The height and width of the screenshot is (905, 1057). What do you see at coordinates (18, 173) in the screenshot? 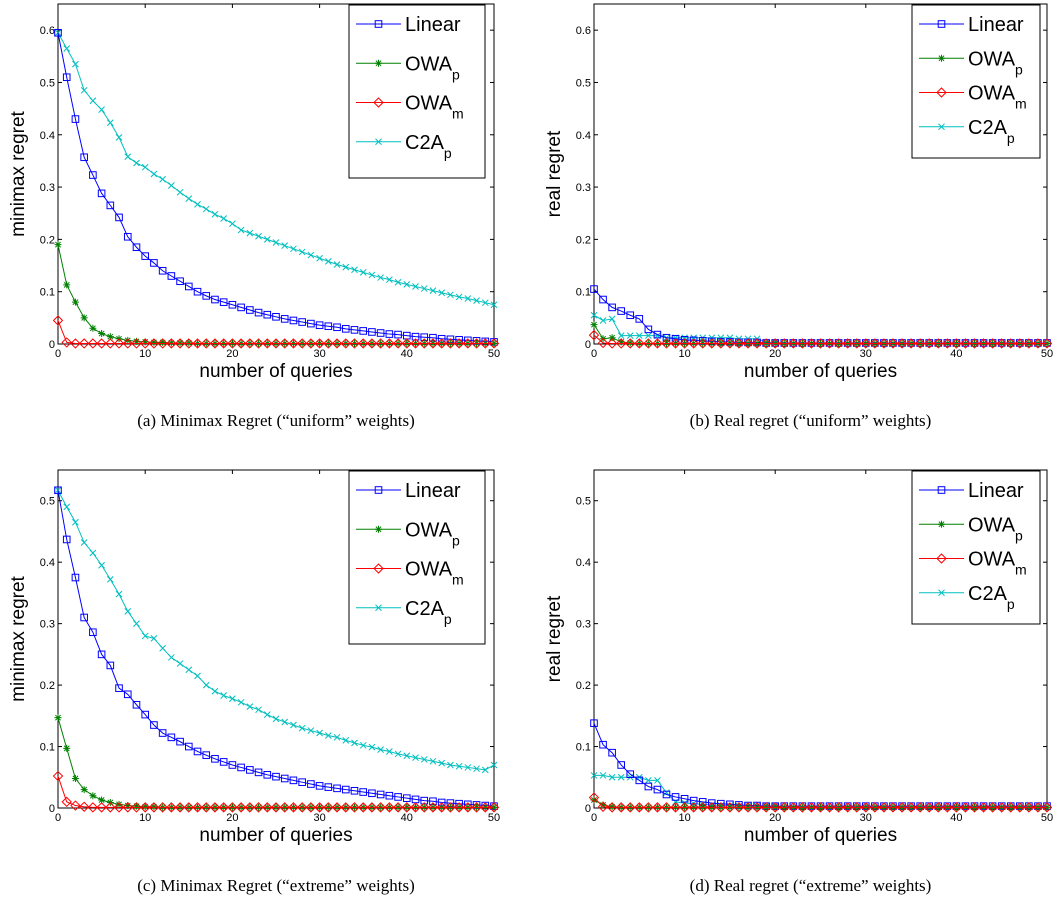
I see `y-axis-label: minimax regret` at bounding box center [18, 173].